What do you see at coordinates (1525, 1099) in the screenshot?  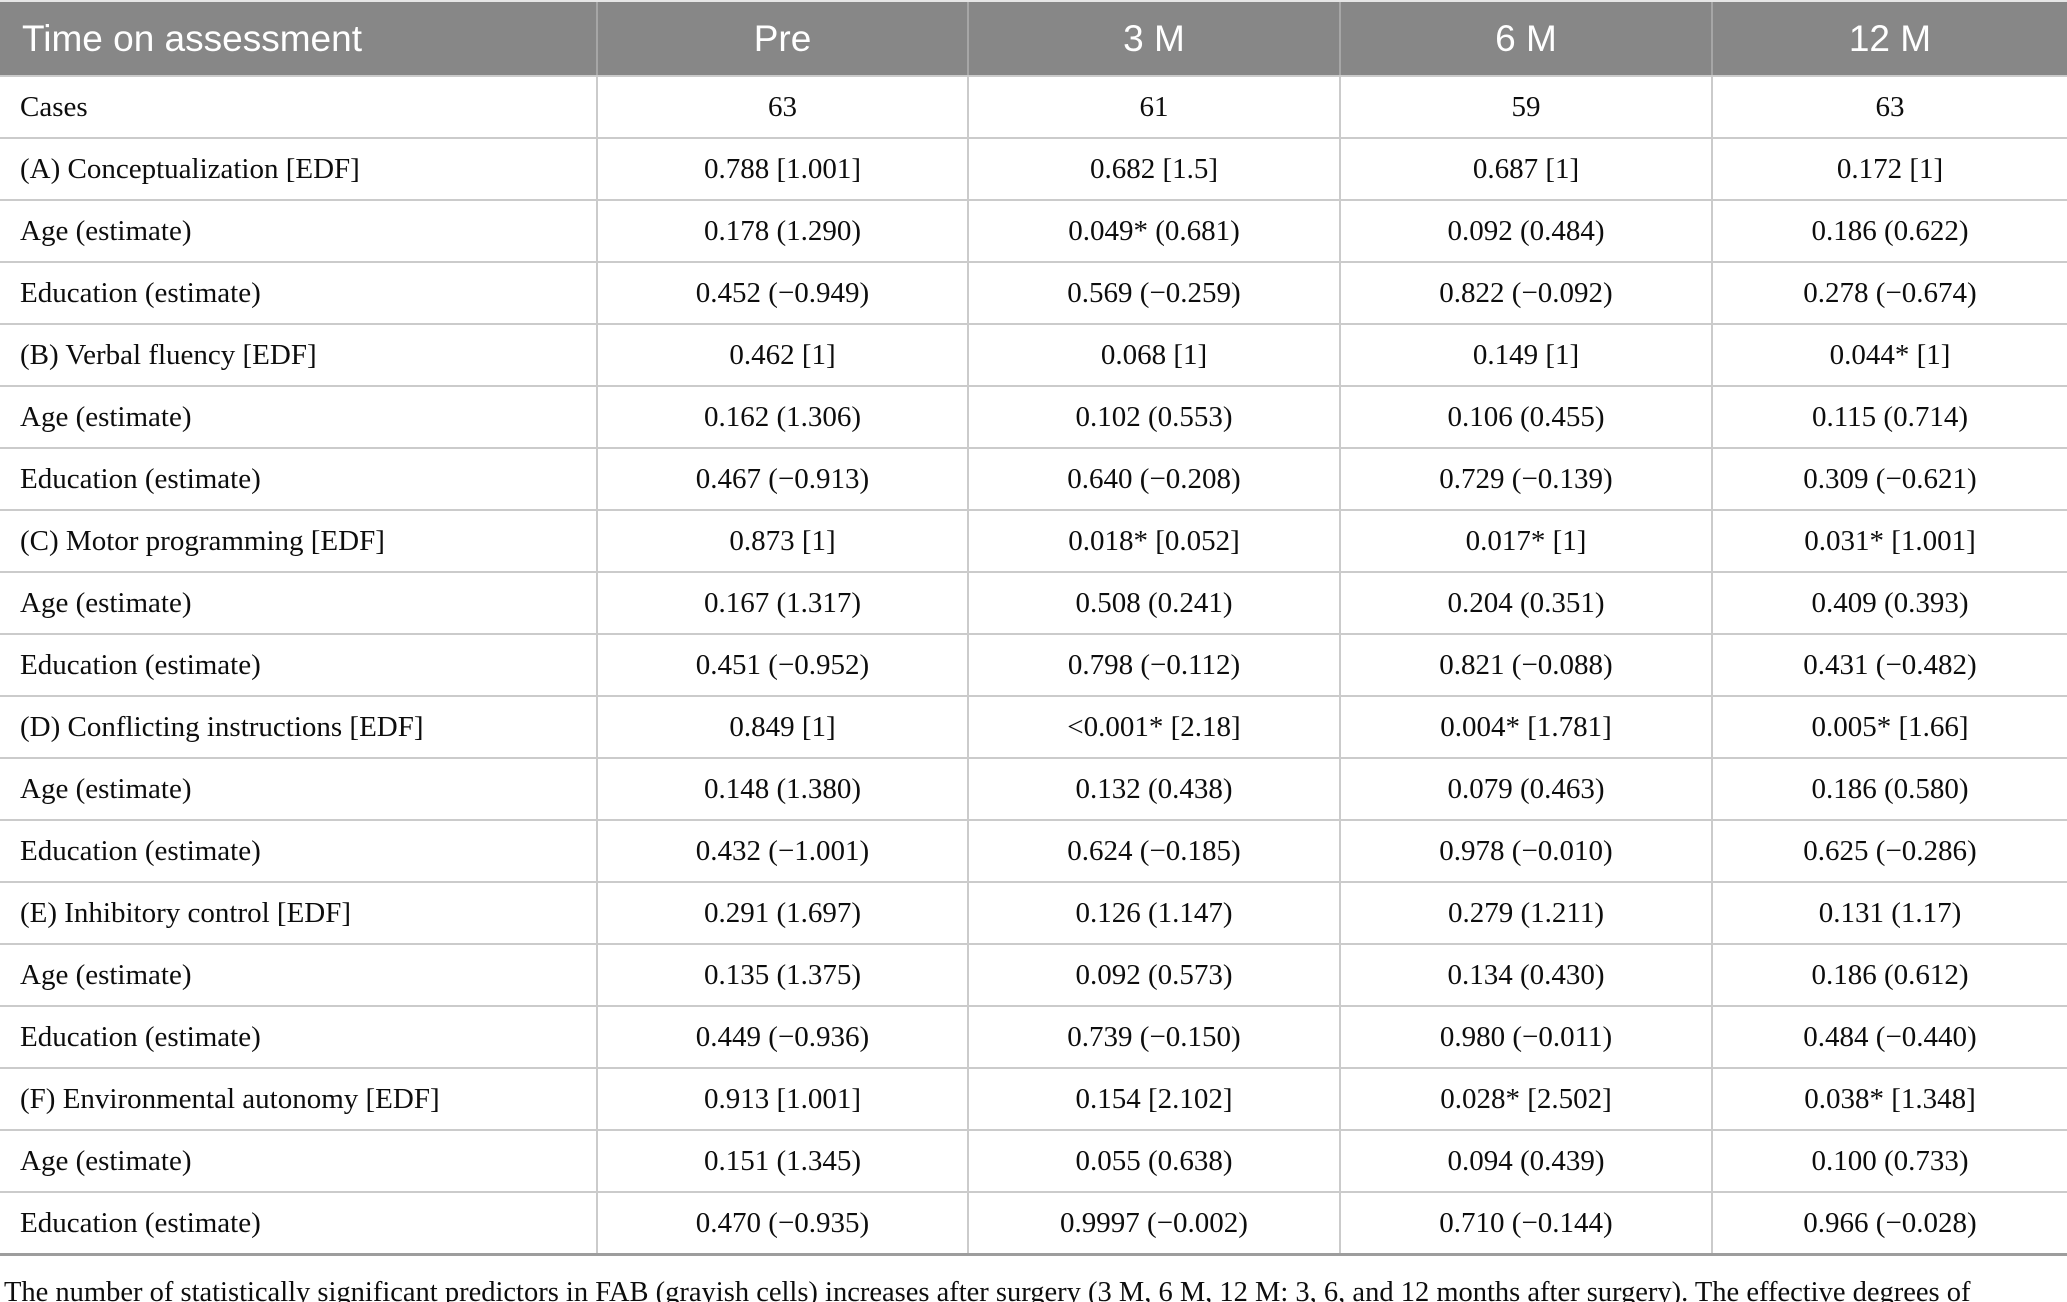 I see `value-cell-6m: 0.028* [2.502]` at bounding box center [1525, 1099].